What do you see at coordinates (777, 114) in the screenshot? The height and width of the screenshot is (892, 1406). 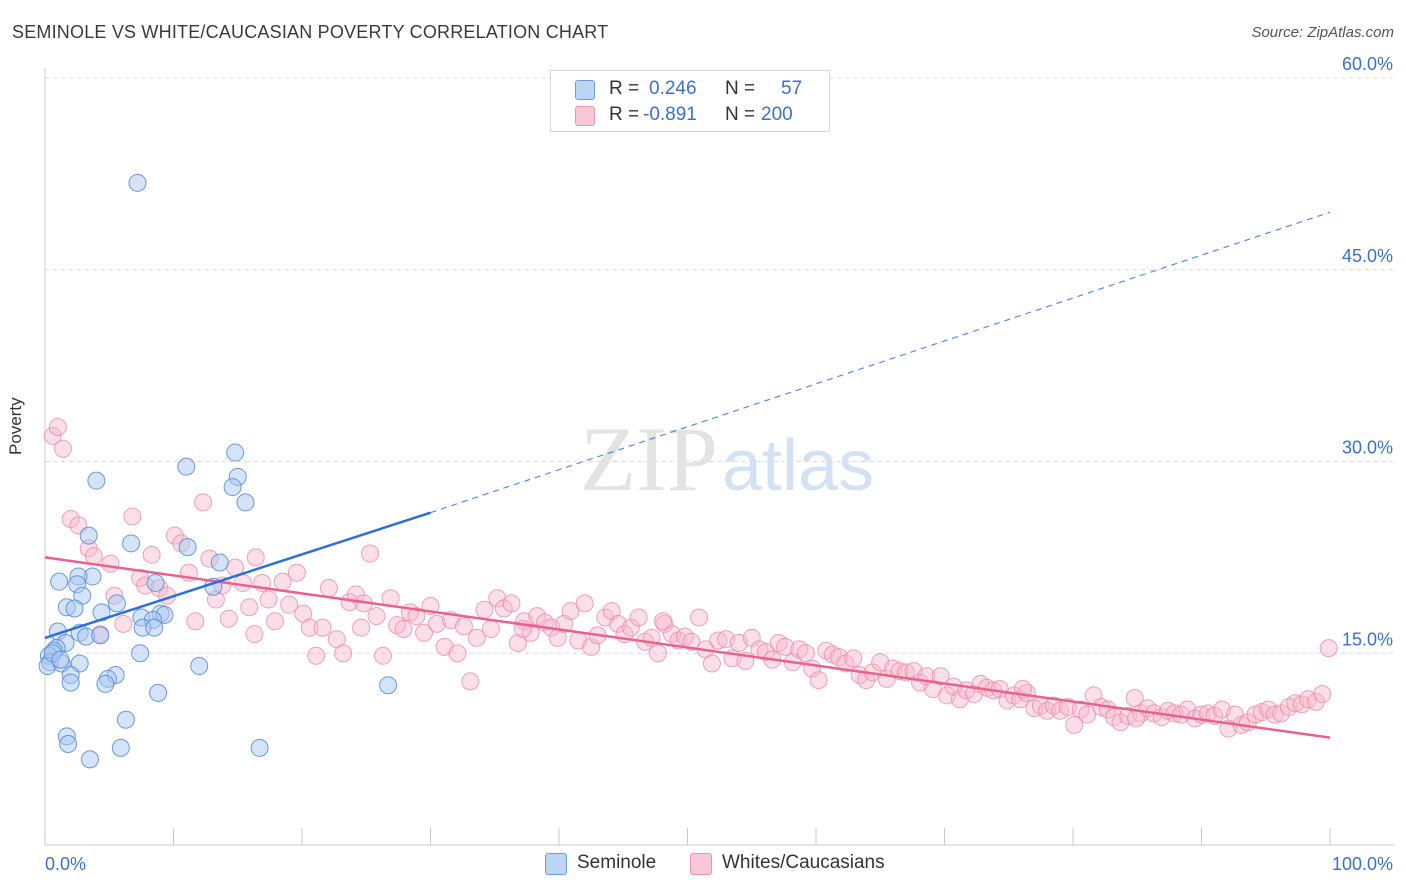 I see `legend-n-value: 200` at bounding box center [777, 114].